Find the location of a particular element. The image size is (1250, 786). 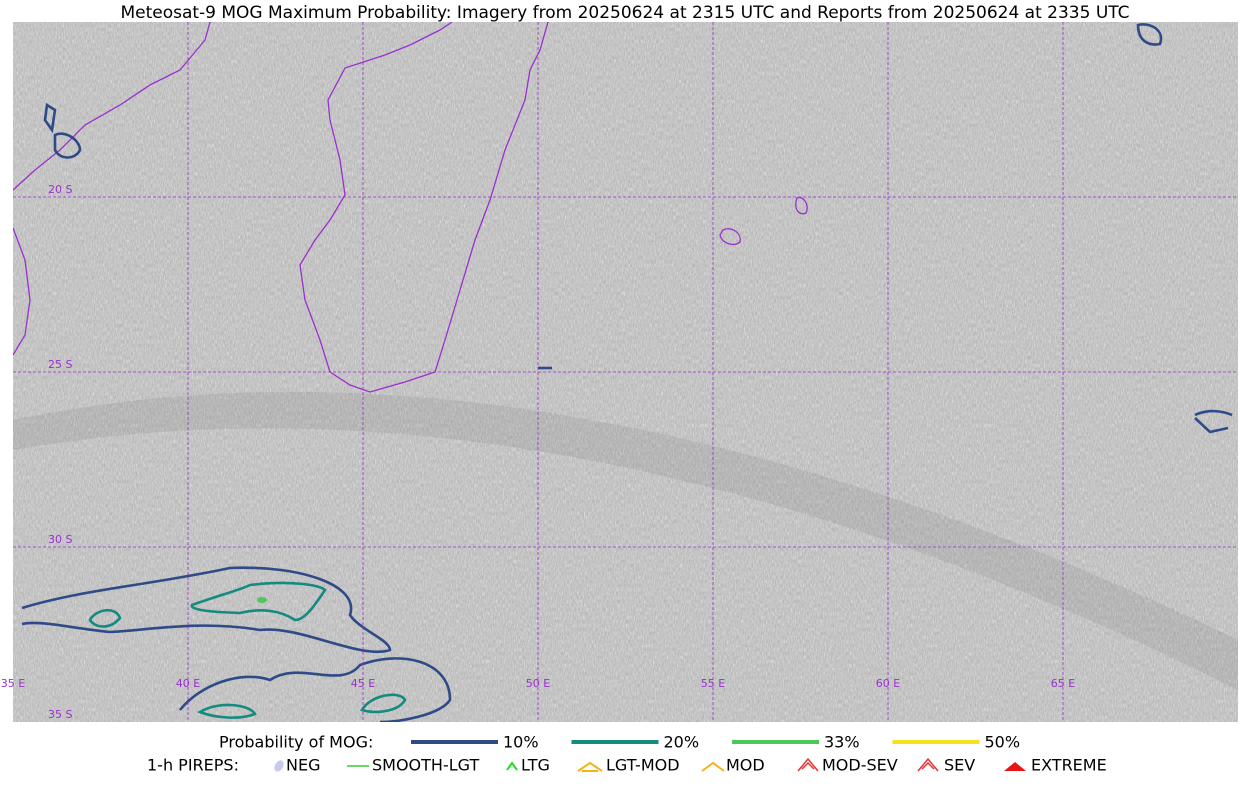

legend-label: MOD-SEV is located at coordinates (860, 765).